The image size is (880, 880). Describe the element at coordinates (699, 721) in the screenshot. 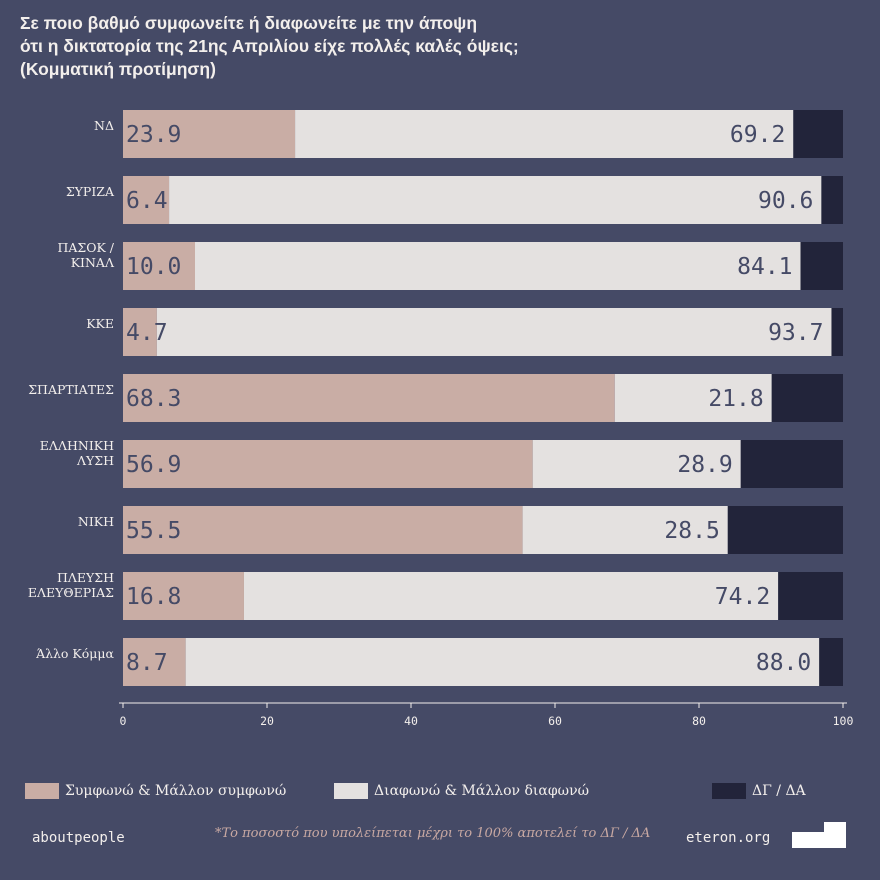

I see `x-tick-label: 80` at that location.